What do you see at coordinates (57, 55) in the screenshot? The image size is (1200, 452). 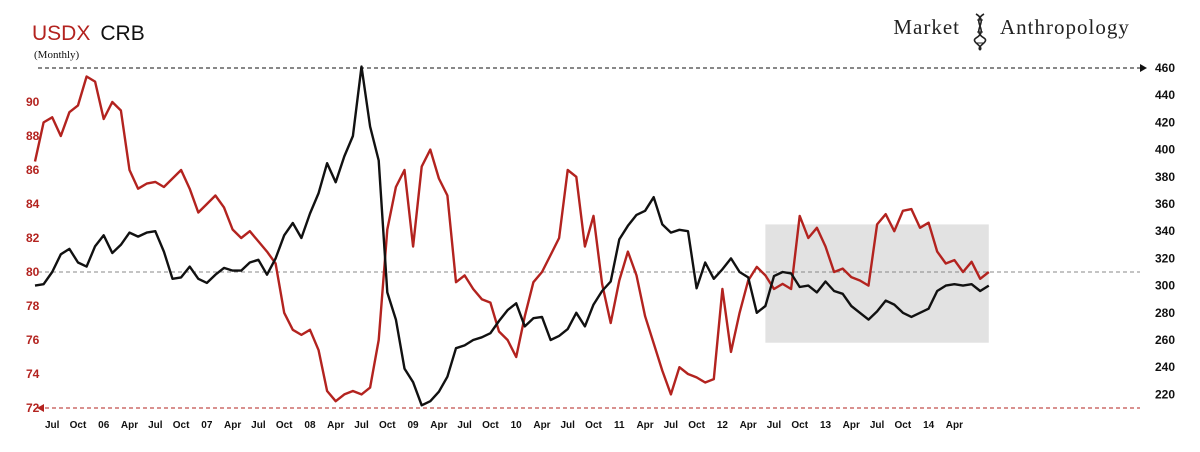 I see `chart-subtitle: (Monthly)` at bounding box center [57, 55].